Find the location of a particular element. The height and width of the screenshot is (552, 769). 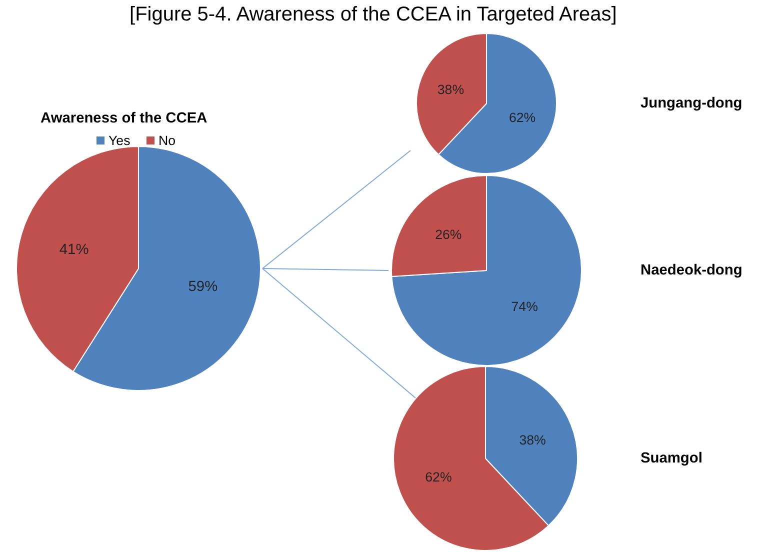

chart-title: Awareness of the CCEA is located at coordinates (124, 118).